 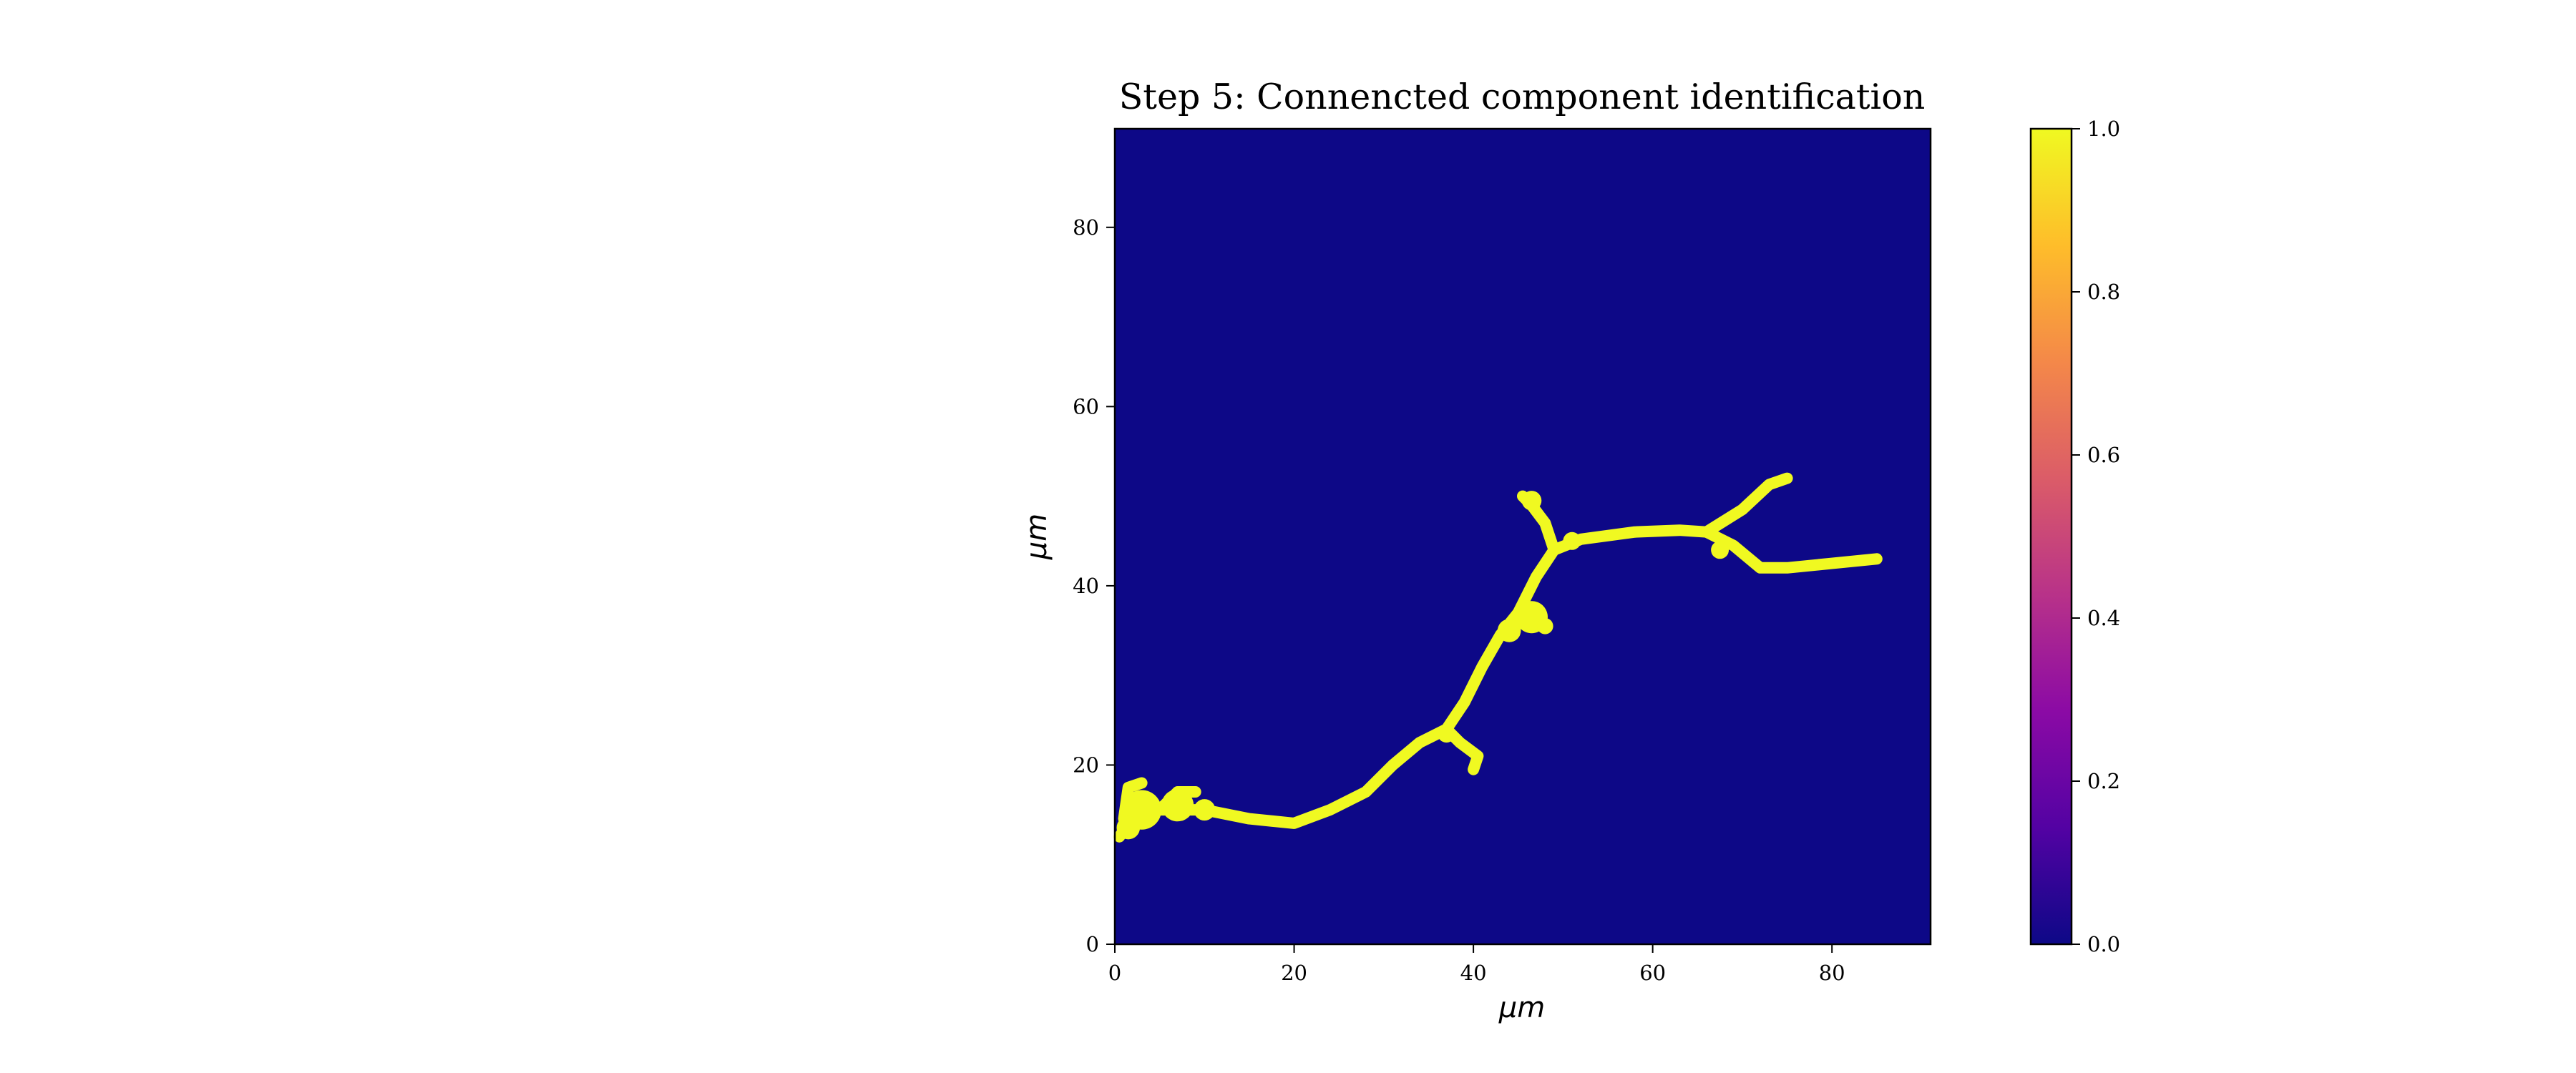 What do you see at coordinates (1446, 734) in the screenshot?
I see `component-blob-hook` at bounding box center [1446, 734].